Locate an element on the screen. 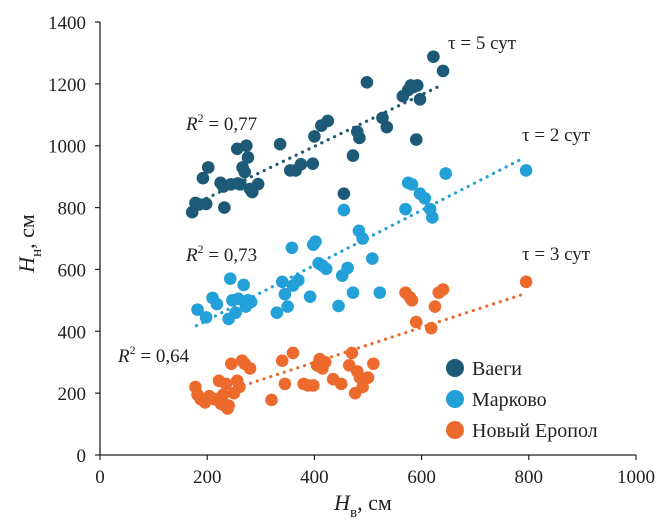  x-tick-label: 800 is located at coordinates (529, 477).